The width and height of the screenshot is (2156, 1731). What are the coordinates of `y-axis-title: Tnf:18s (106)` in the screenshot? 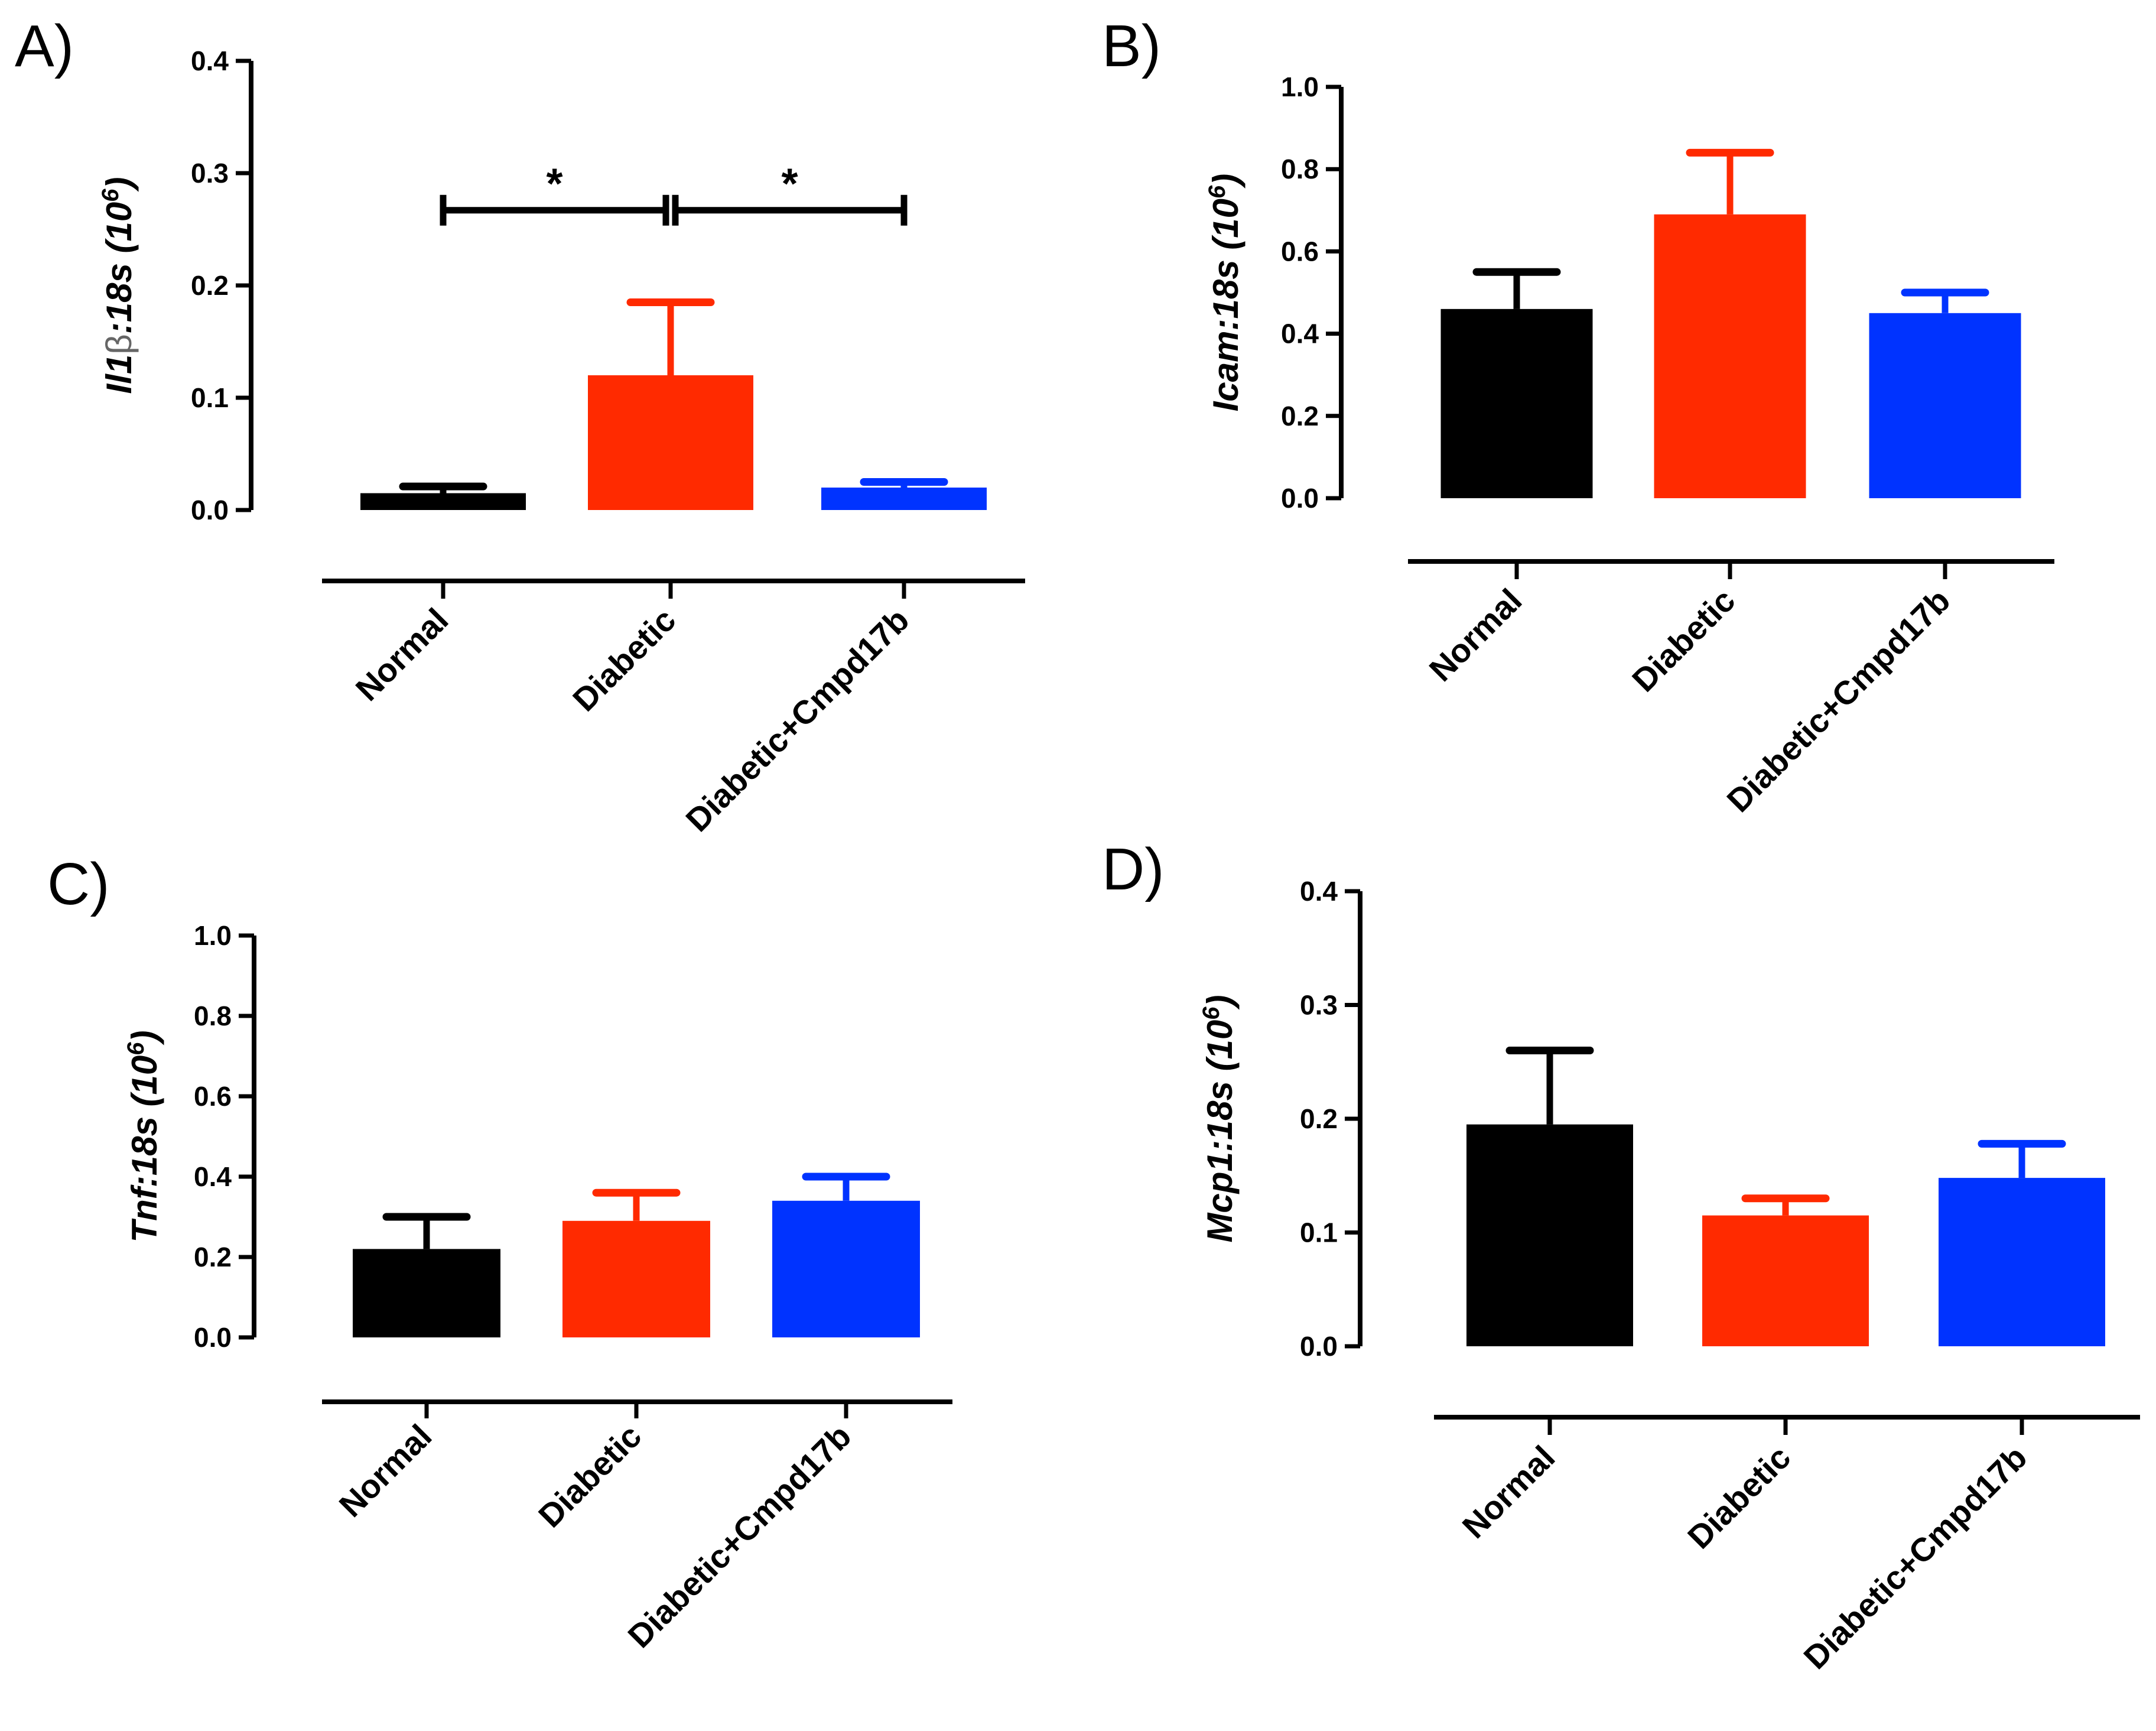 It's located at (143, 1137).